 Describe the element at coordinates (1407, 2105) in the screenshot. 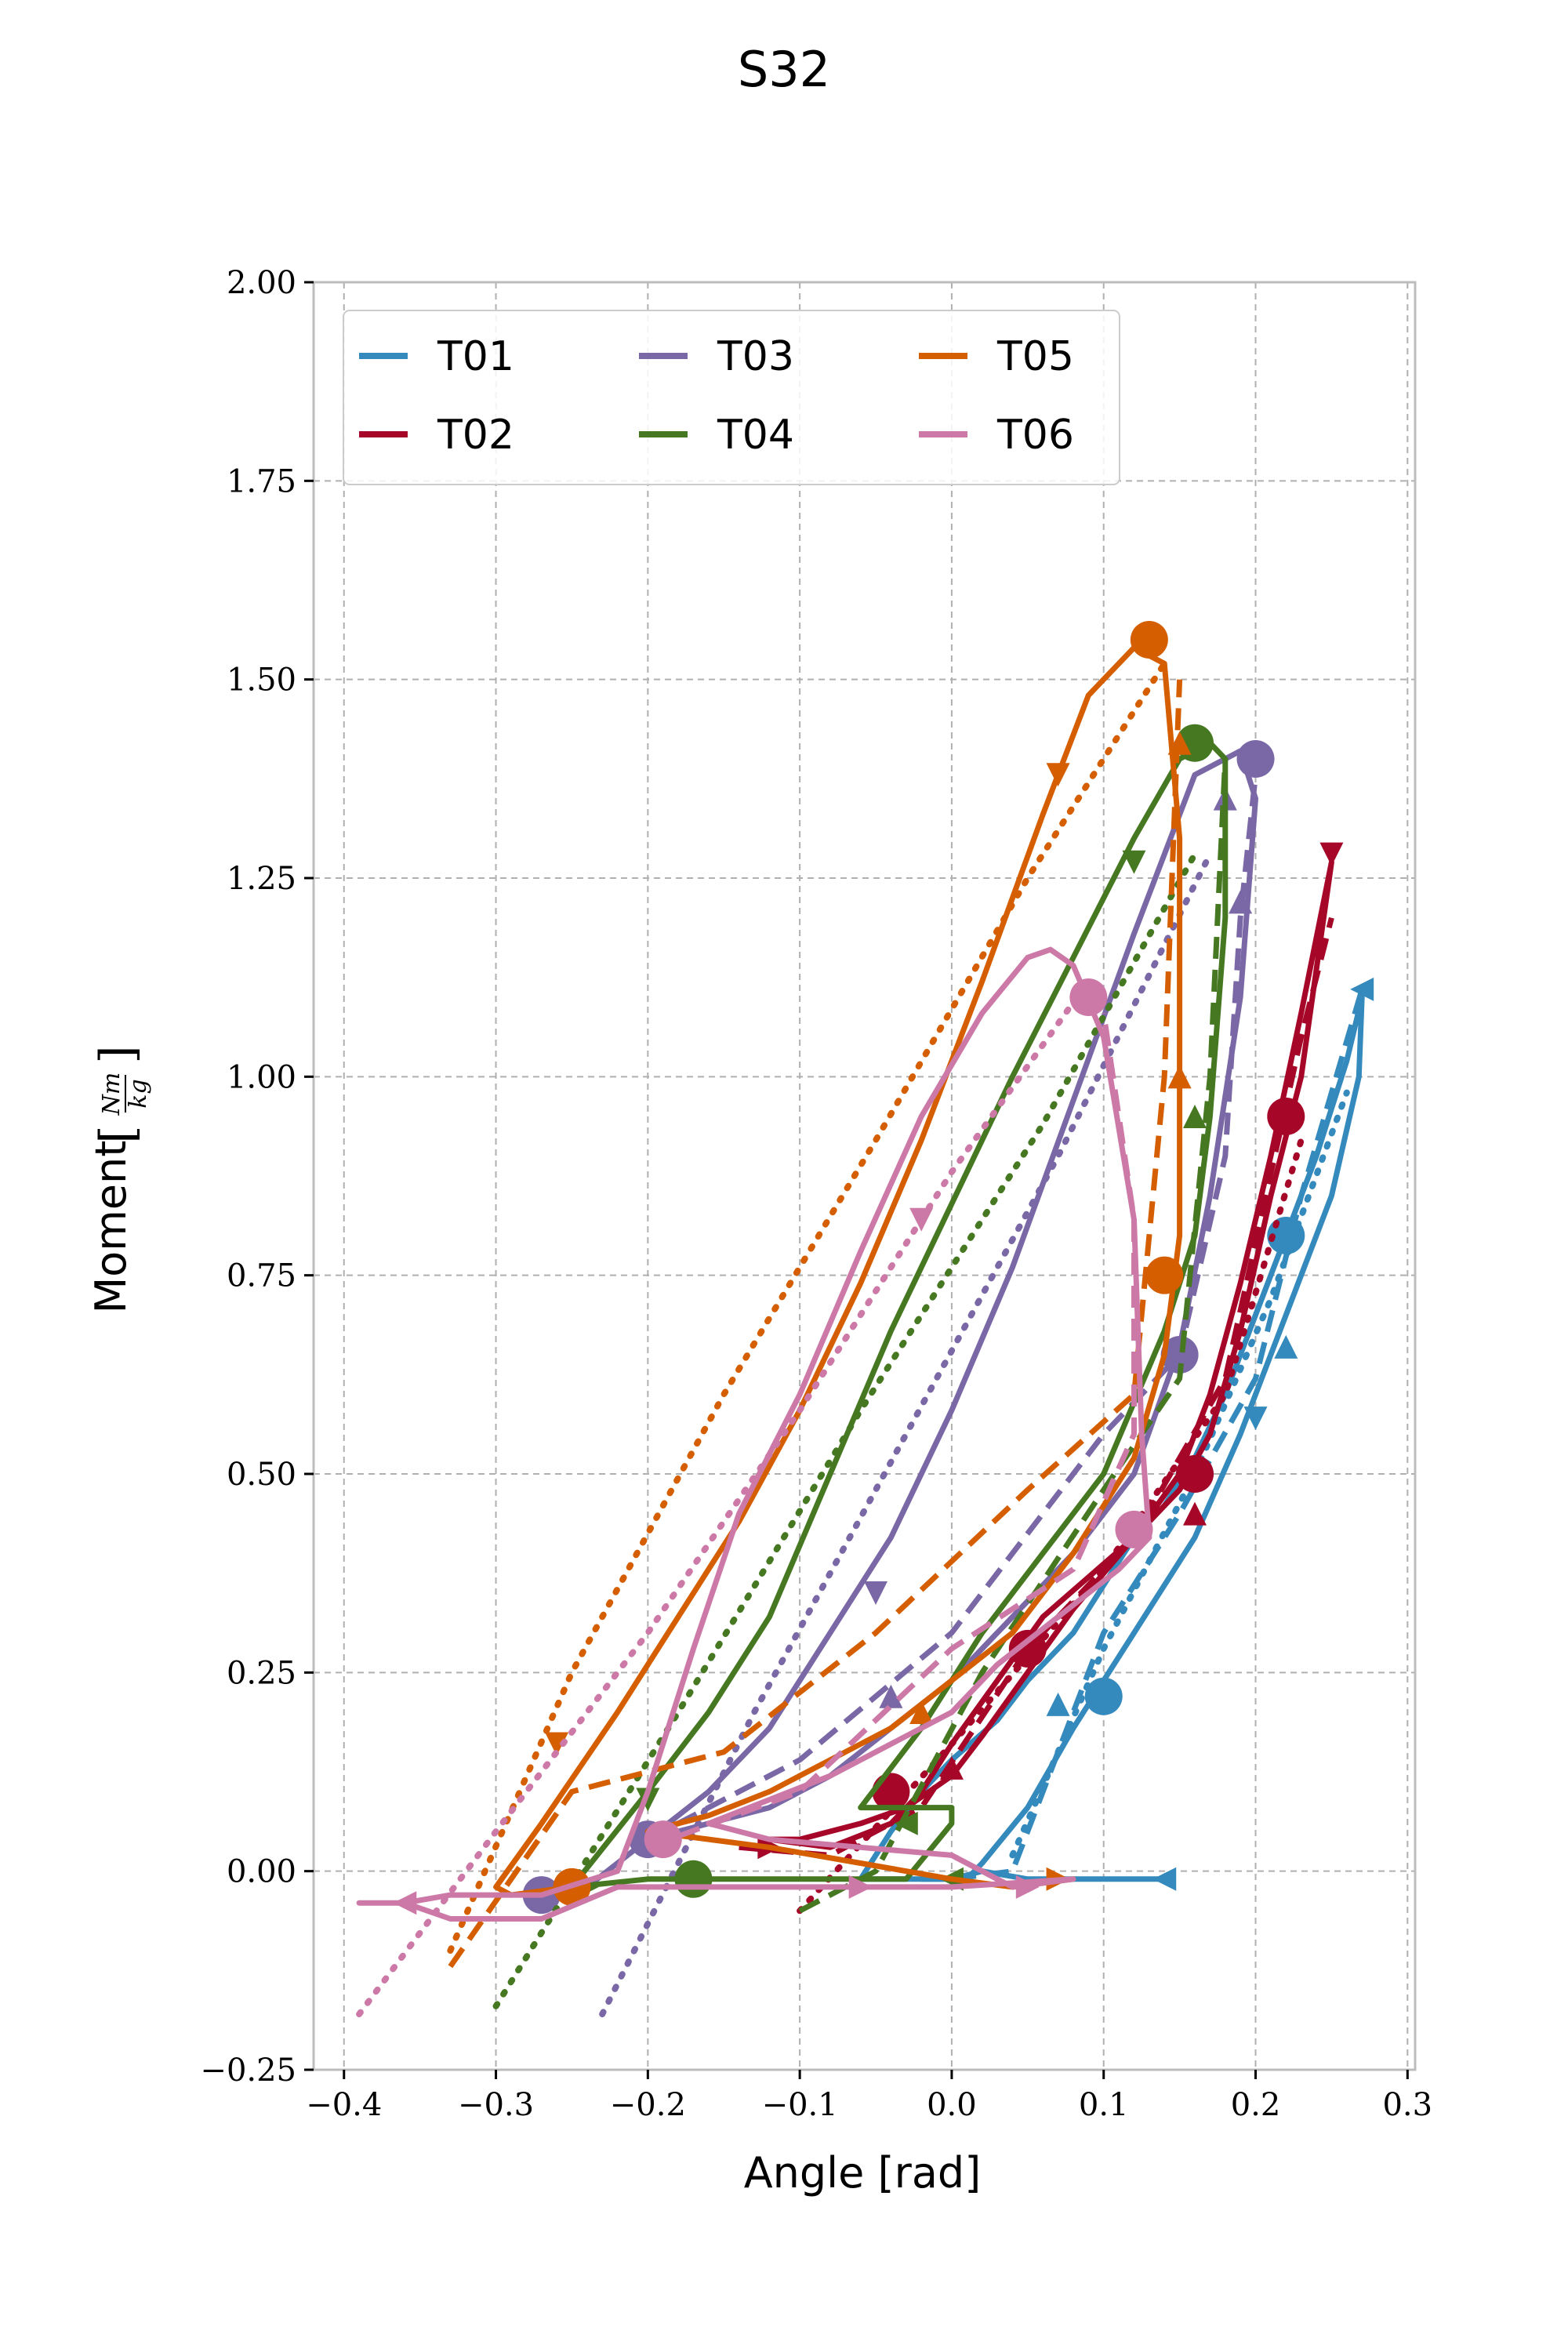

I see `x-tick-label: 0.3` at that location.